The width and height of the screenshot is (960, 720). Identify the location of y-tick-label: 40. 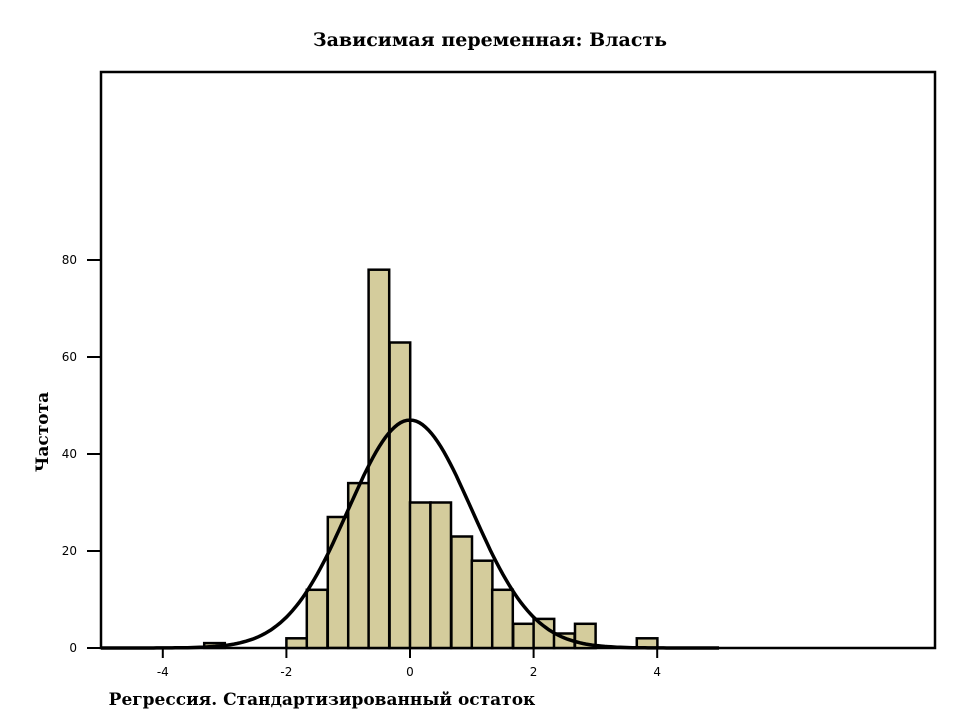
(69, 454).